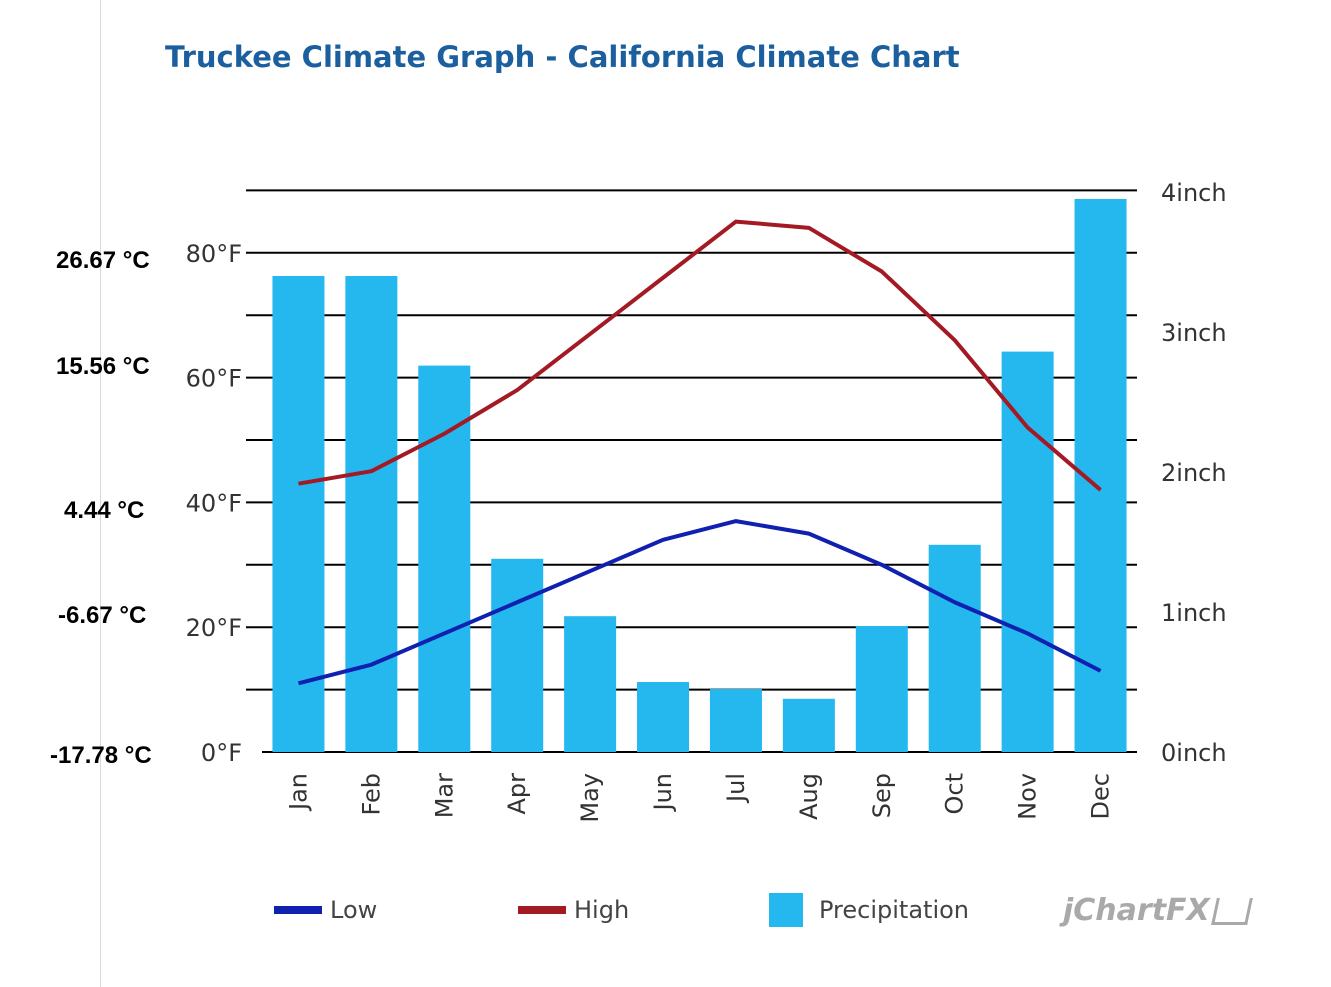  I want to click on precip-bar-jul, so click(735, 720).